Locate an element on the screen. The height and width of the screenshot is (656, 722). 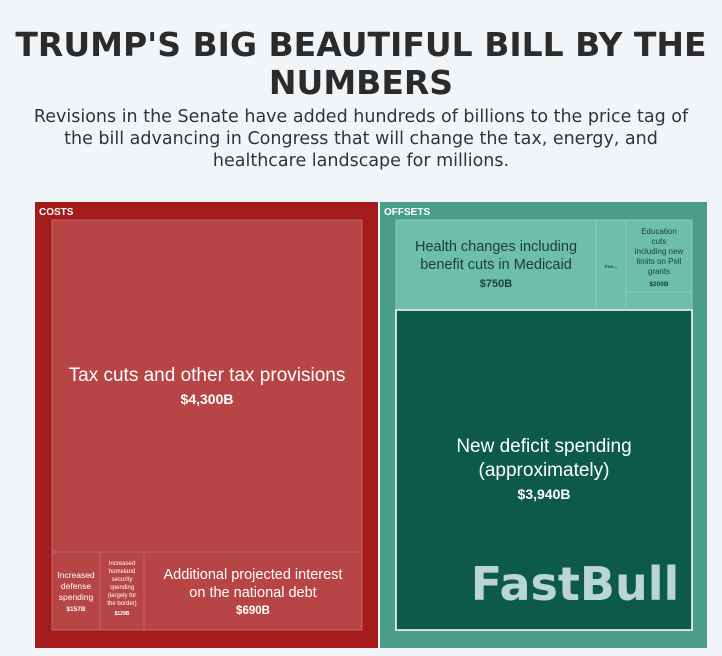
tile-defense is located at coordinates (76, 591).